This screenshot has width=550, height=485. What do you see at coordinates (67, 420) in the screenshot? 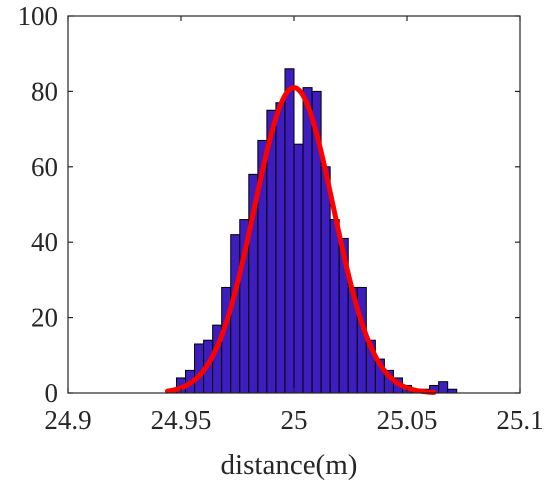
I see `x-tick-label: 24.9` at bounding box center [67, 420].